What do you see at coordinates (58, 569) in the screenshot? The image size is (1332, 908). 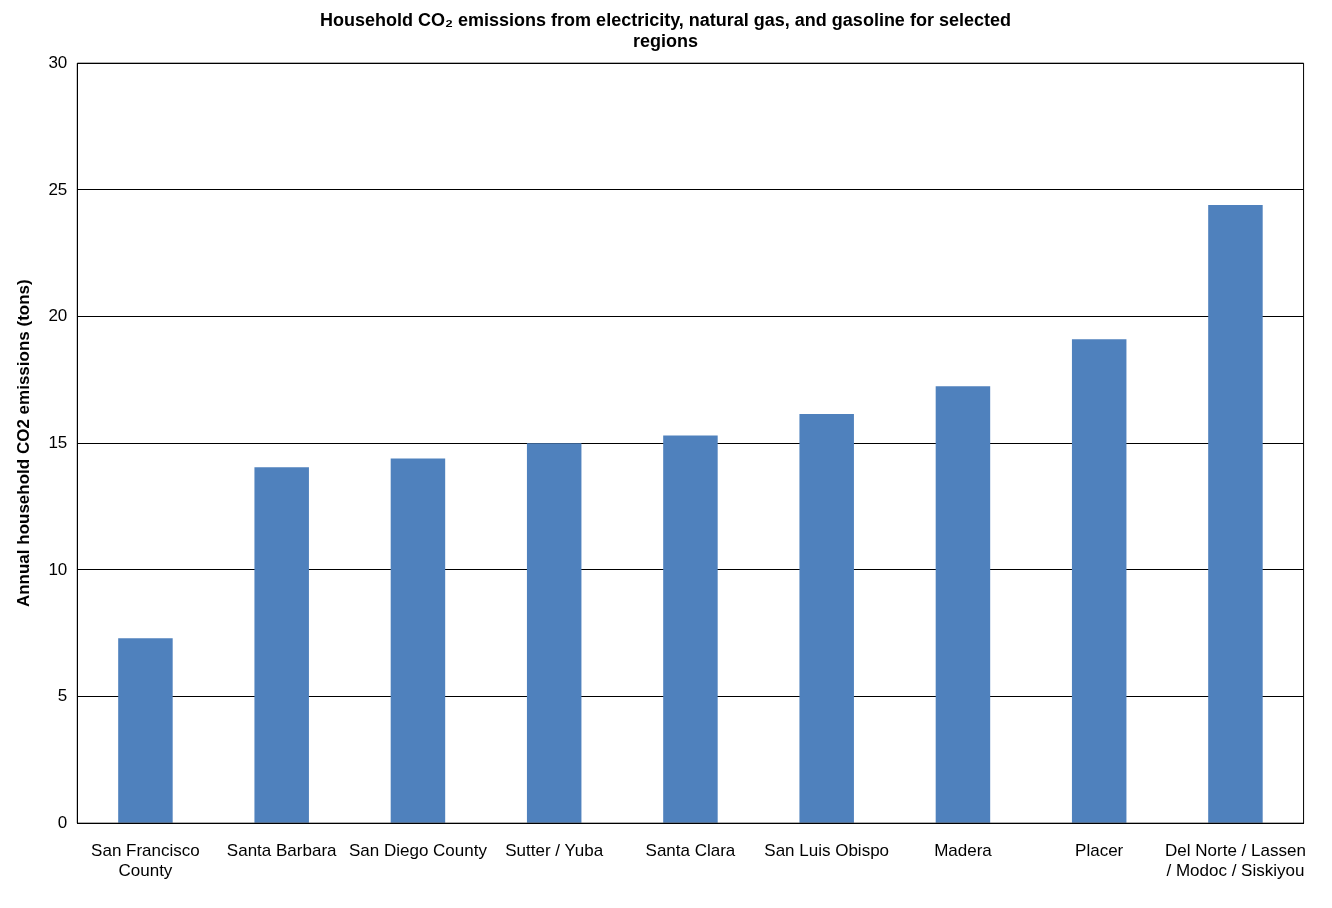 I see `y-tick-label: 10` at bounding box center [58, 569].